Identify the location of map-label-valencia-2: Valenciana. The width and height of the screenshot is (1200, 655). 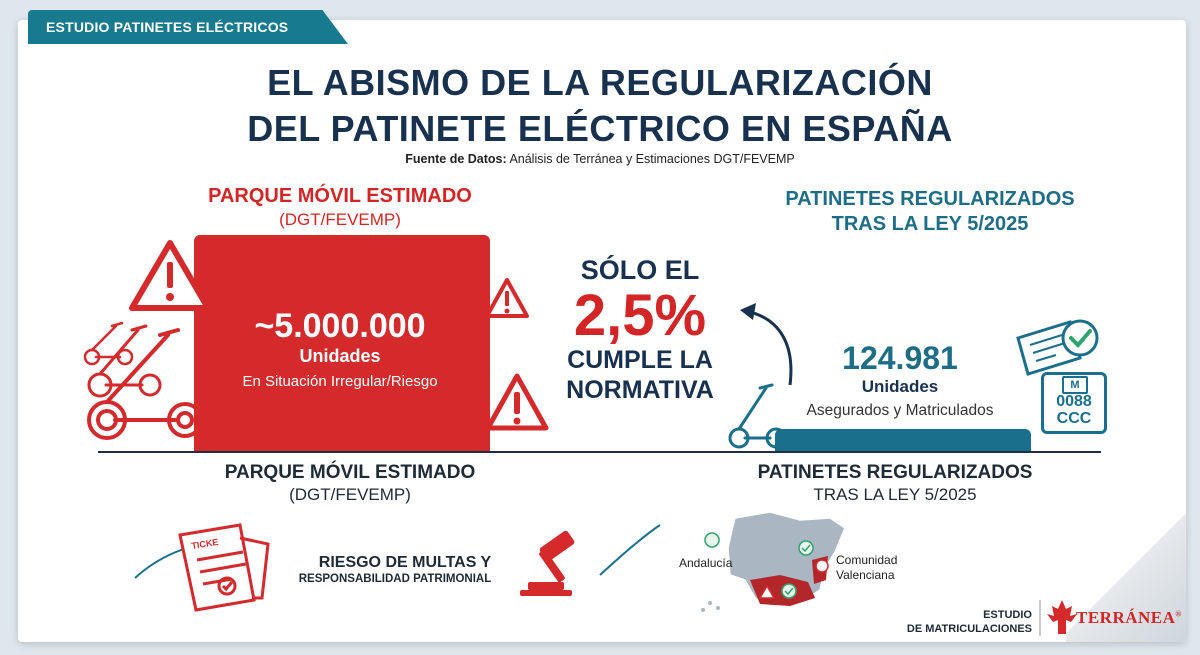
(865, 575).